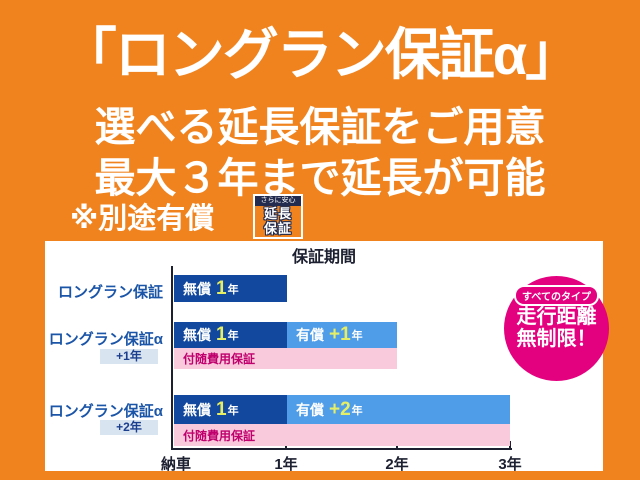 The width and height of the screenshot is (640, 480). What do you see at coordinates (129, 427) in the screenshot?
I see `row3-sublabel-pill: +2年` at bounding box center [129, 427].